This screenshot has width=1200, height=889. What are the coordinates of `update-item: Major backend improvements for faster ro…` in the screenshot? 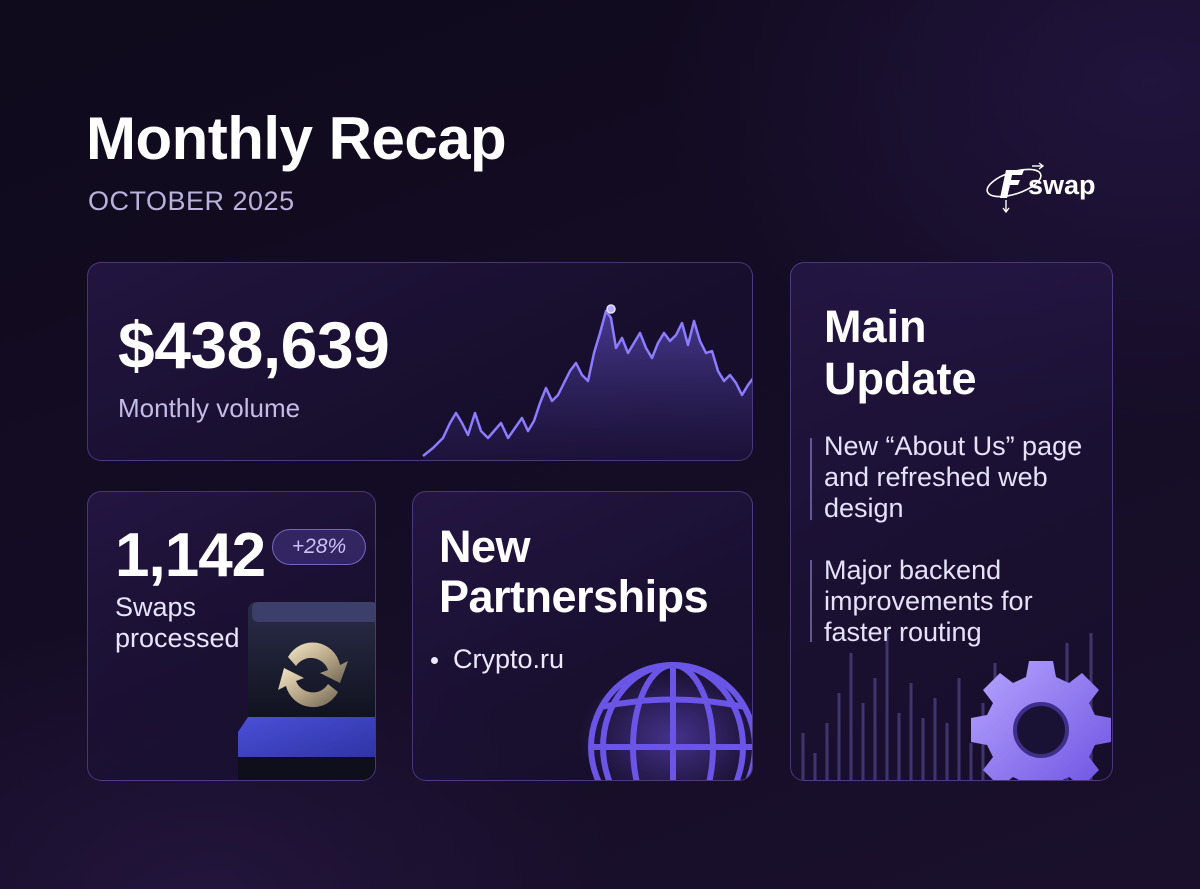 It's located at (928, 601).